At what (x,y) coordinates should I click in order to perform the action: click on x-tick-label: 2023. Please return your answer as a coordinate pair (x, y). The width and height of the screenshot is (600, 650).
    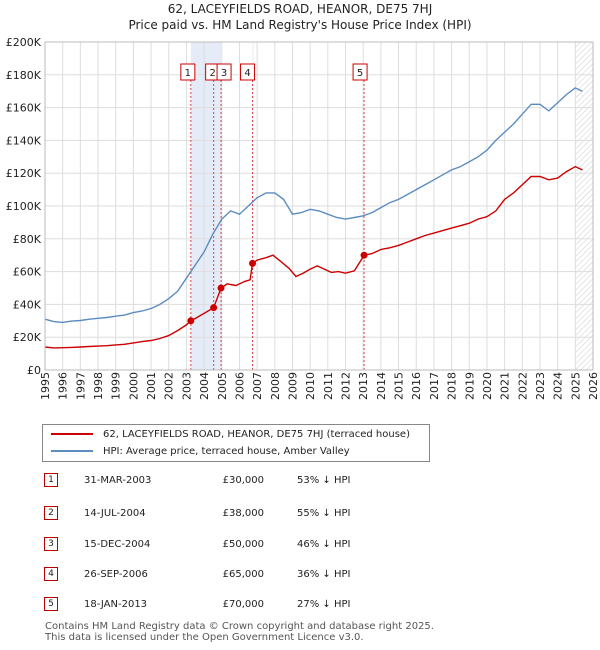
    Looking at the image, I should click on (540, 386).